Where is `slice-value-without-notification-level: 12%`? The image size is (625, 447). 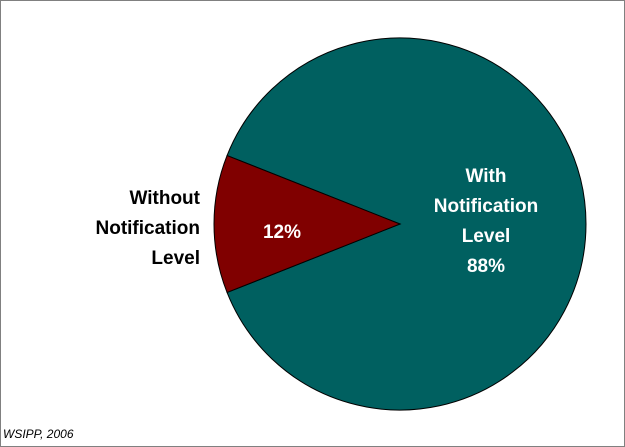
slice-value-without-notification-level: 12% is located at coordinates (282, 232).